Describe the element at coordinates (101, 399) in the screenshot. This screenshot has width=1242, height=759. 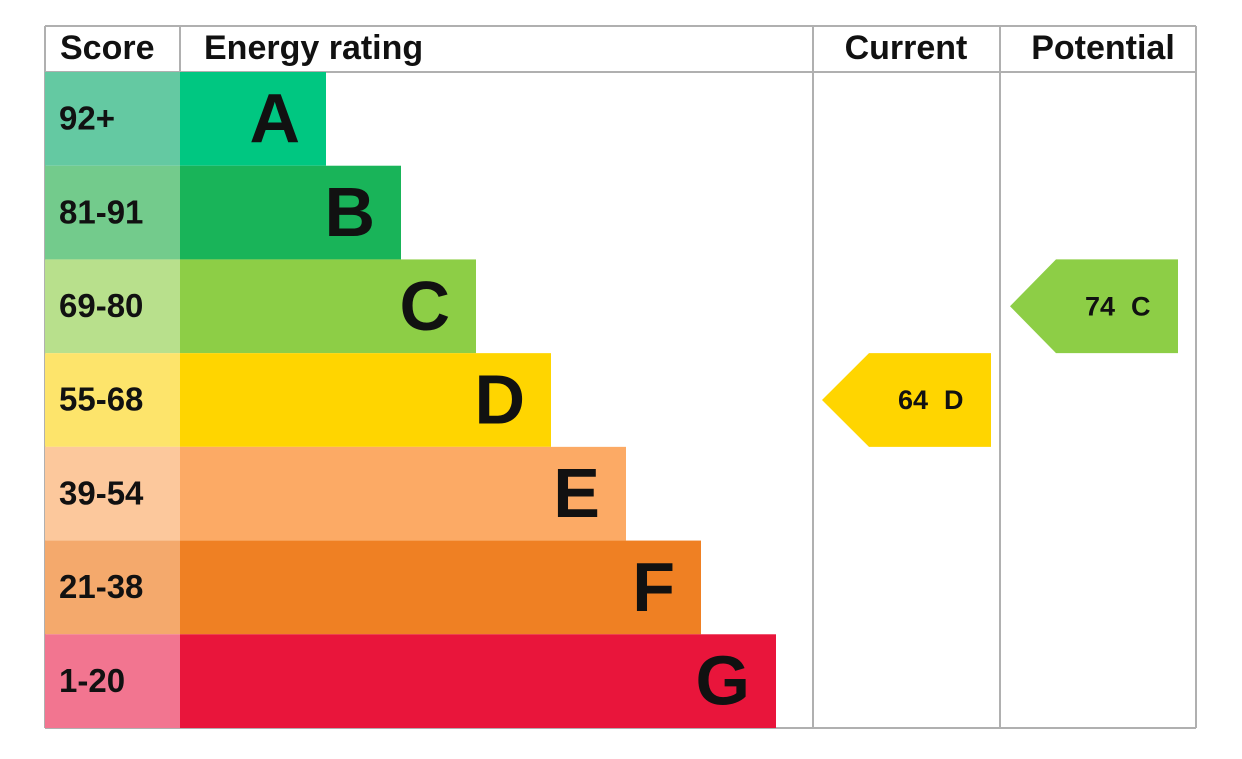
I see `score-label: 55-68` at that location.